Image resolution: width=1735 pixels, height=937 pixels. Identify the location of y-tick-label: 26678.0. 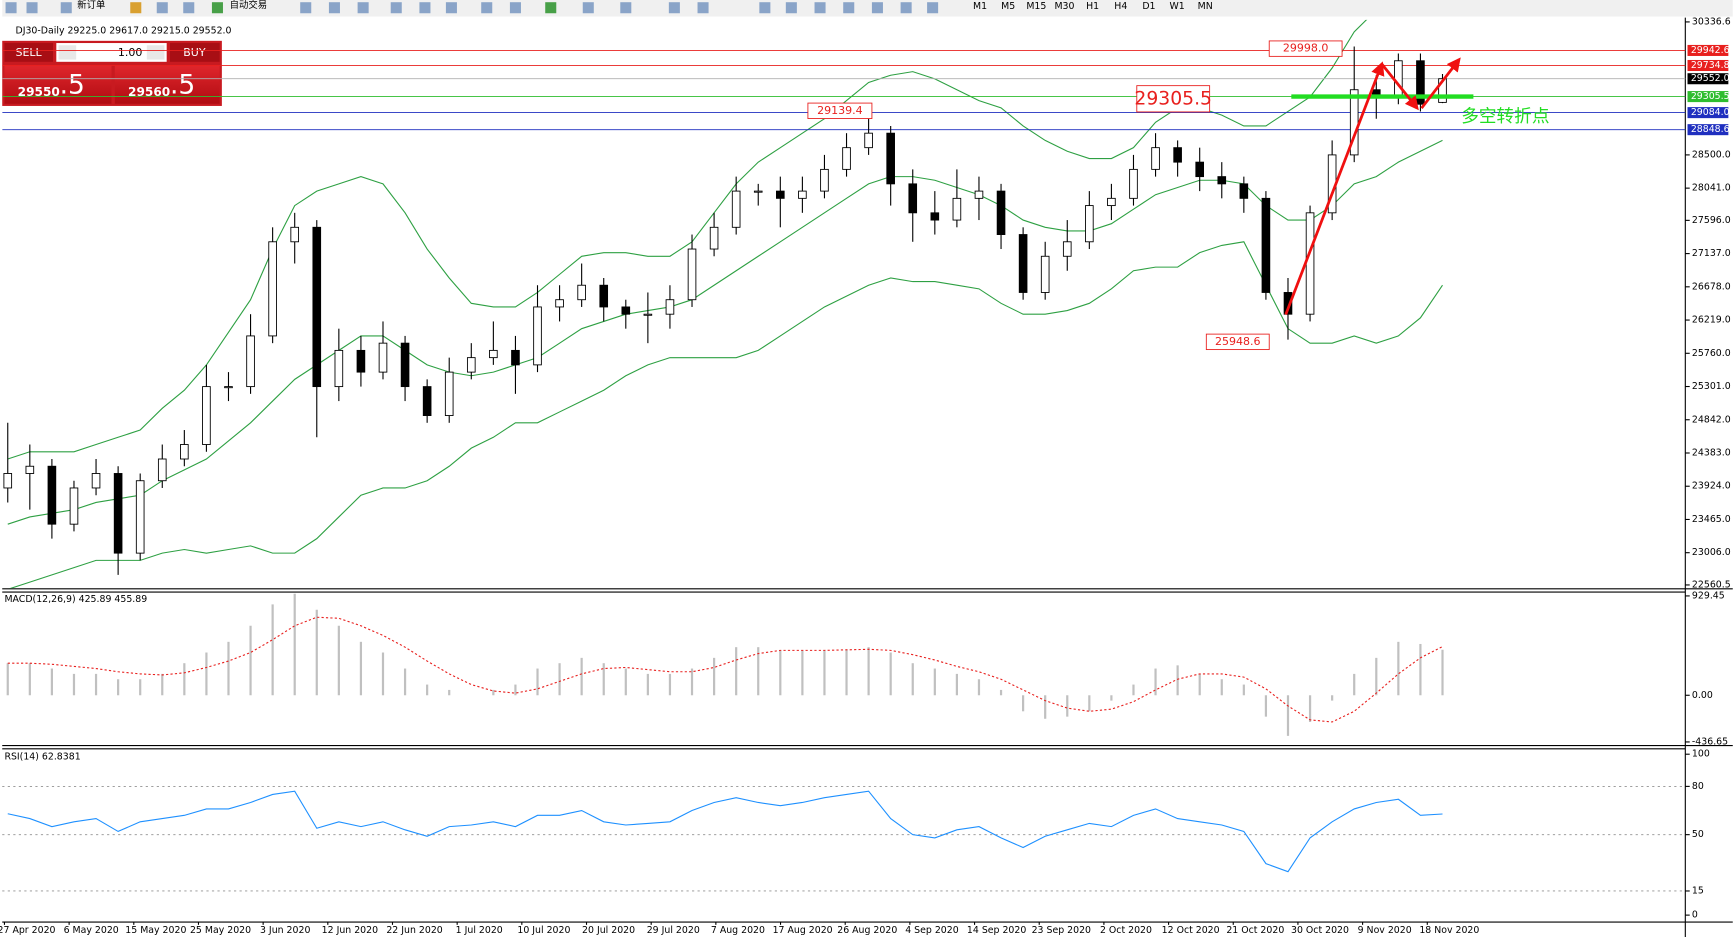
(1711, 286).